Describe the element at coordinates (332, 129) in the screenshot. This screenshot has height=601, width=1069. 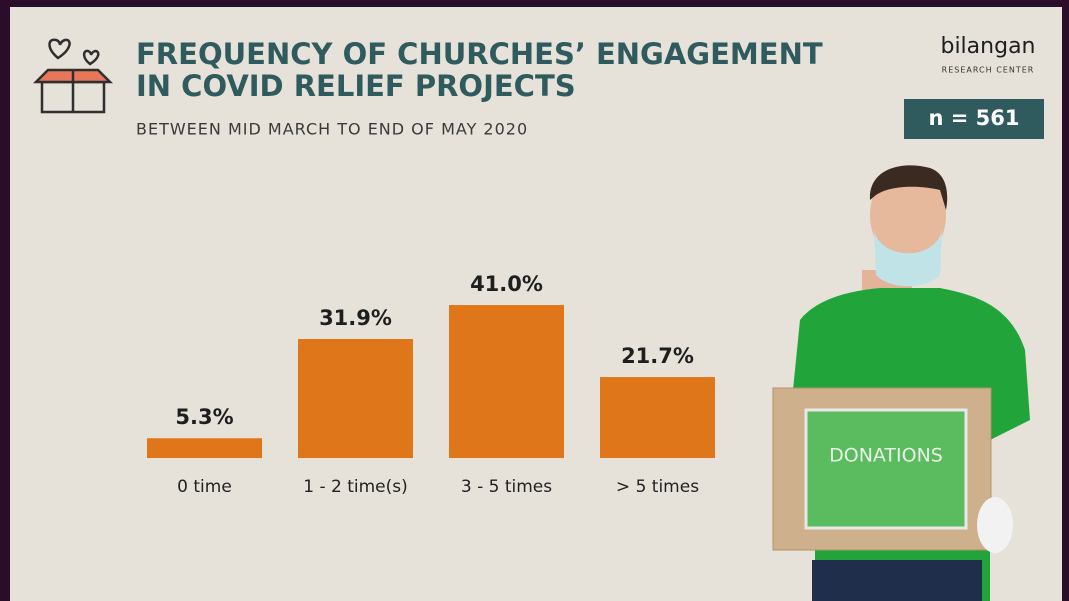
I see `subtitle: BETWEEN MID MARCH TO END OF MAY 2020` at that location.